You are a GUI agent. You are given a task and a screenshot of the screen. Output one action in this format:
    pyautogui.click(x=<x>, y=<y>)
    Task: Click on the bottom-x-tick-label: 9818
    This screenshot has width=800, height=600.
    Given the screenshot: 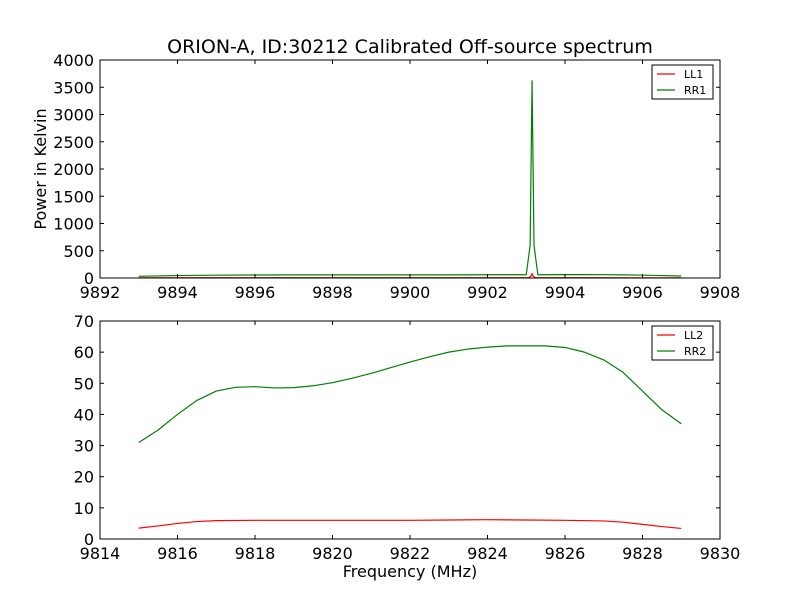 What is the action you would take?
    pyautogui.click(x=255, y=553)
    